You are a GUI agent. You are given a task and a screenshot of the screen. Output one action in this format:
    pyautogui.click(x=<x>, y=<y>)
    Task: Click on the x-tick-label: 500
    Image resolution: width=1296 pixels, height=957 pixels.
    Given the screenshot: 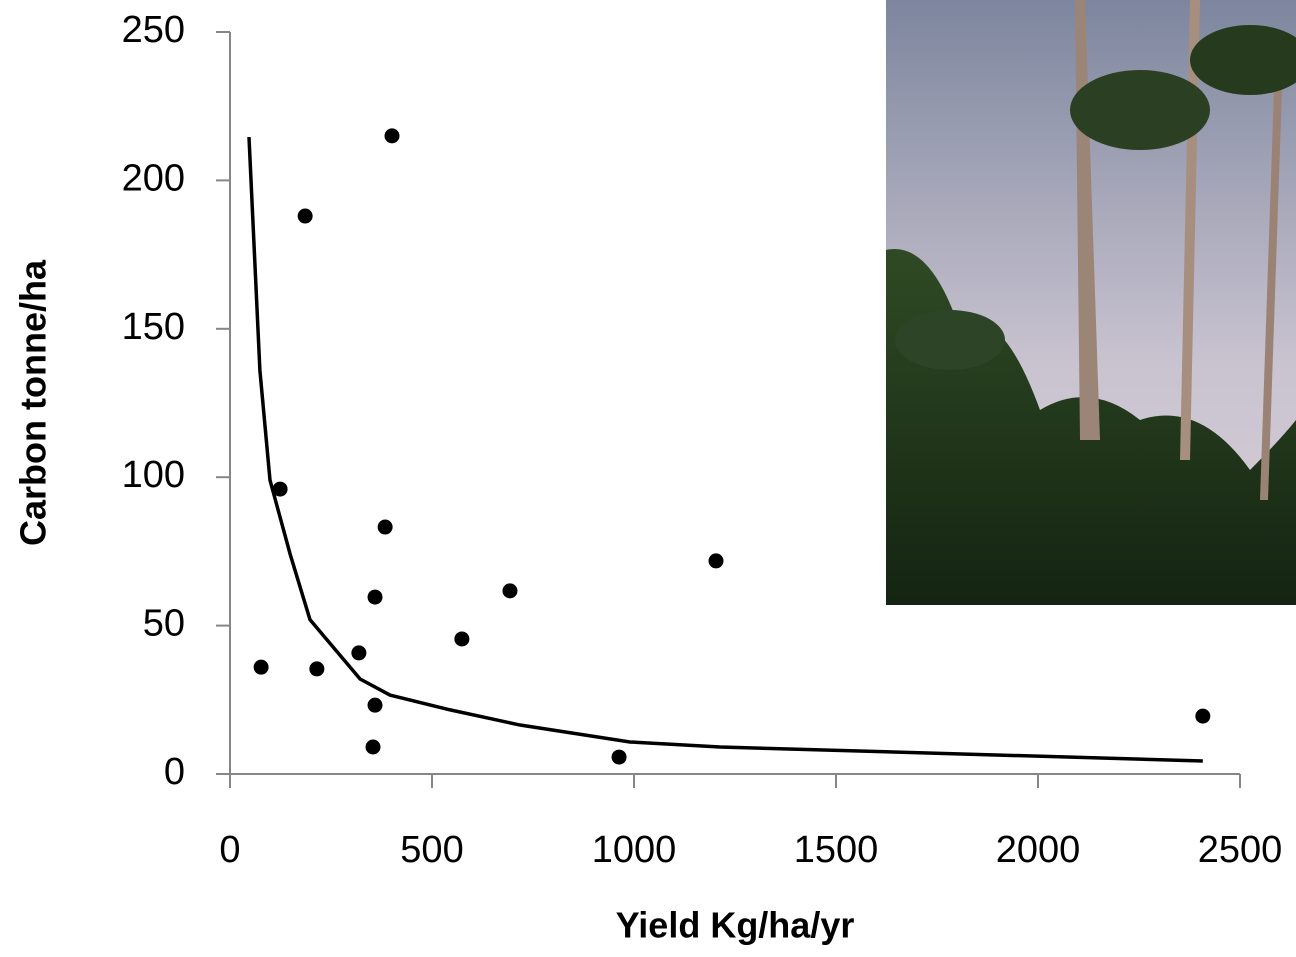 What is the action you would take?
    pyautogui.click(x=431, y=850)
    